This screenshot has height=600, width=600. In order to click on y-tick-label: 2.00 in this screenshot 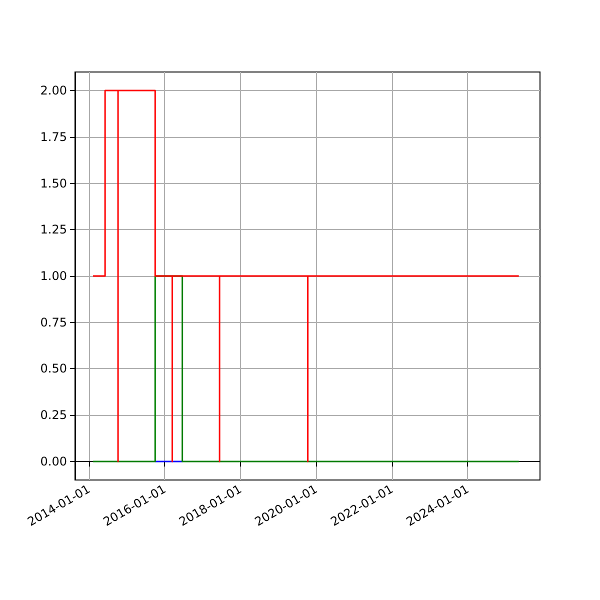, I will do `click(53, 91)`.